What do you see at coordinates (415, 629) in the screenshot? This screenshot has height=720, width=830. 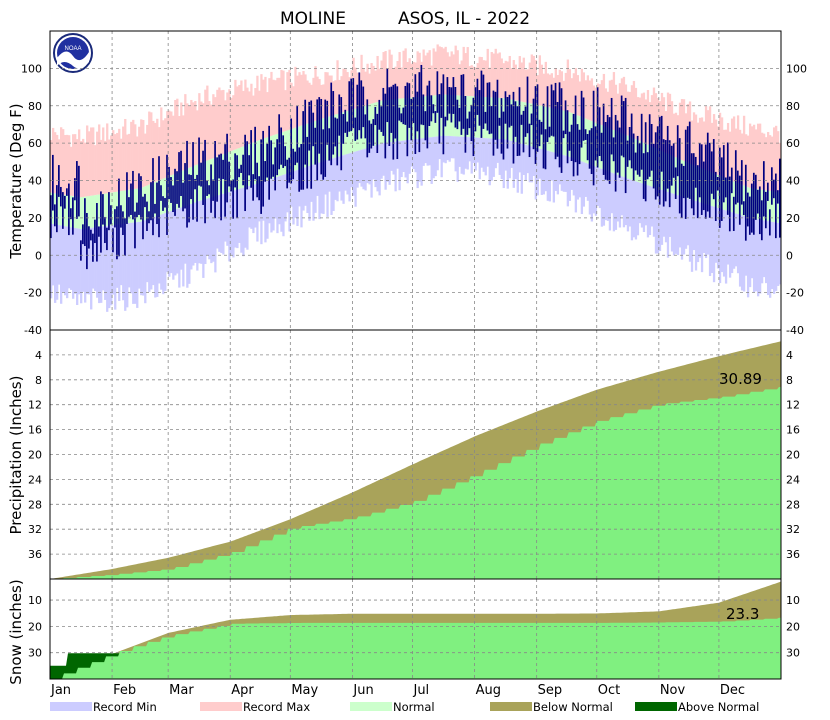 I see `snow-frame` at bounding box center [415, 629].